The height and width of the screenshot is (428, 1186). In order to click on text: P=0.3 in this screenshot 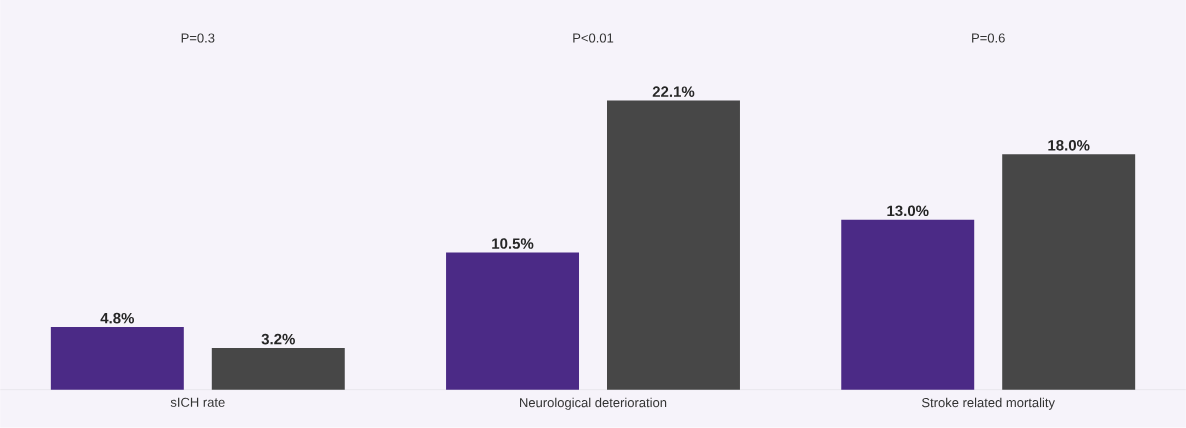, I will do `click(198, 38)`.